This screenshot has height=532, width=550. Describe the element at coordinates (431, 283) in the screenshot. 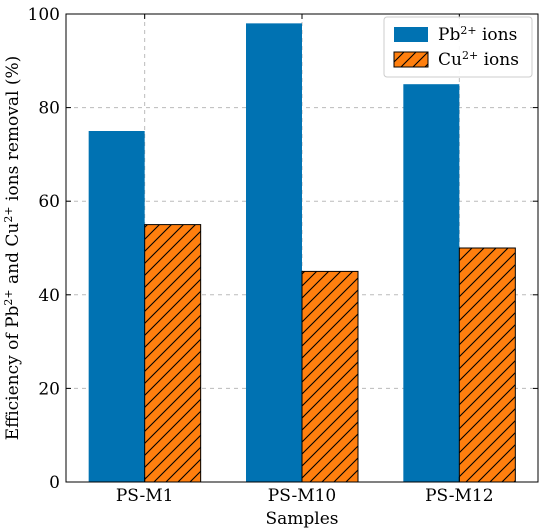

I see `bar-pb-ps-m12` at that location.